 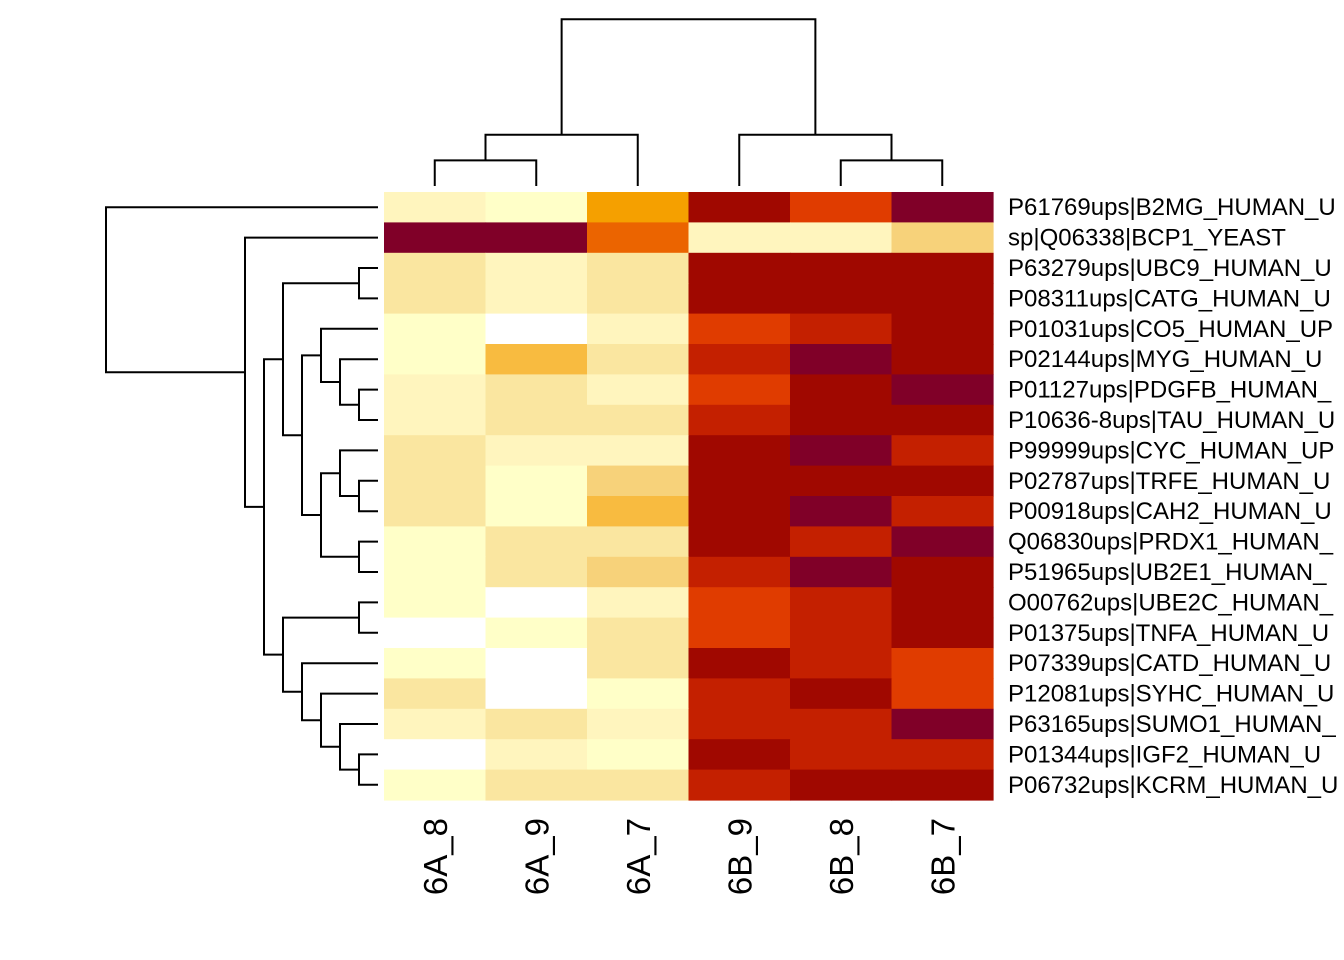 I want to click on row-label: P63165ups|SUMO1_HUMAN_, so click(x=1172, y=724).